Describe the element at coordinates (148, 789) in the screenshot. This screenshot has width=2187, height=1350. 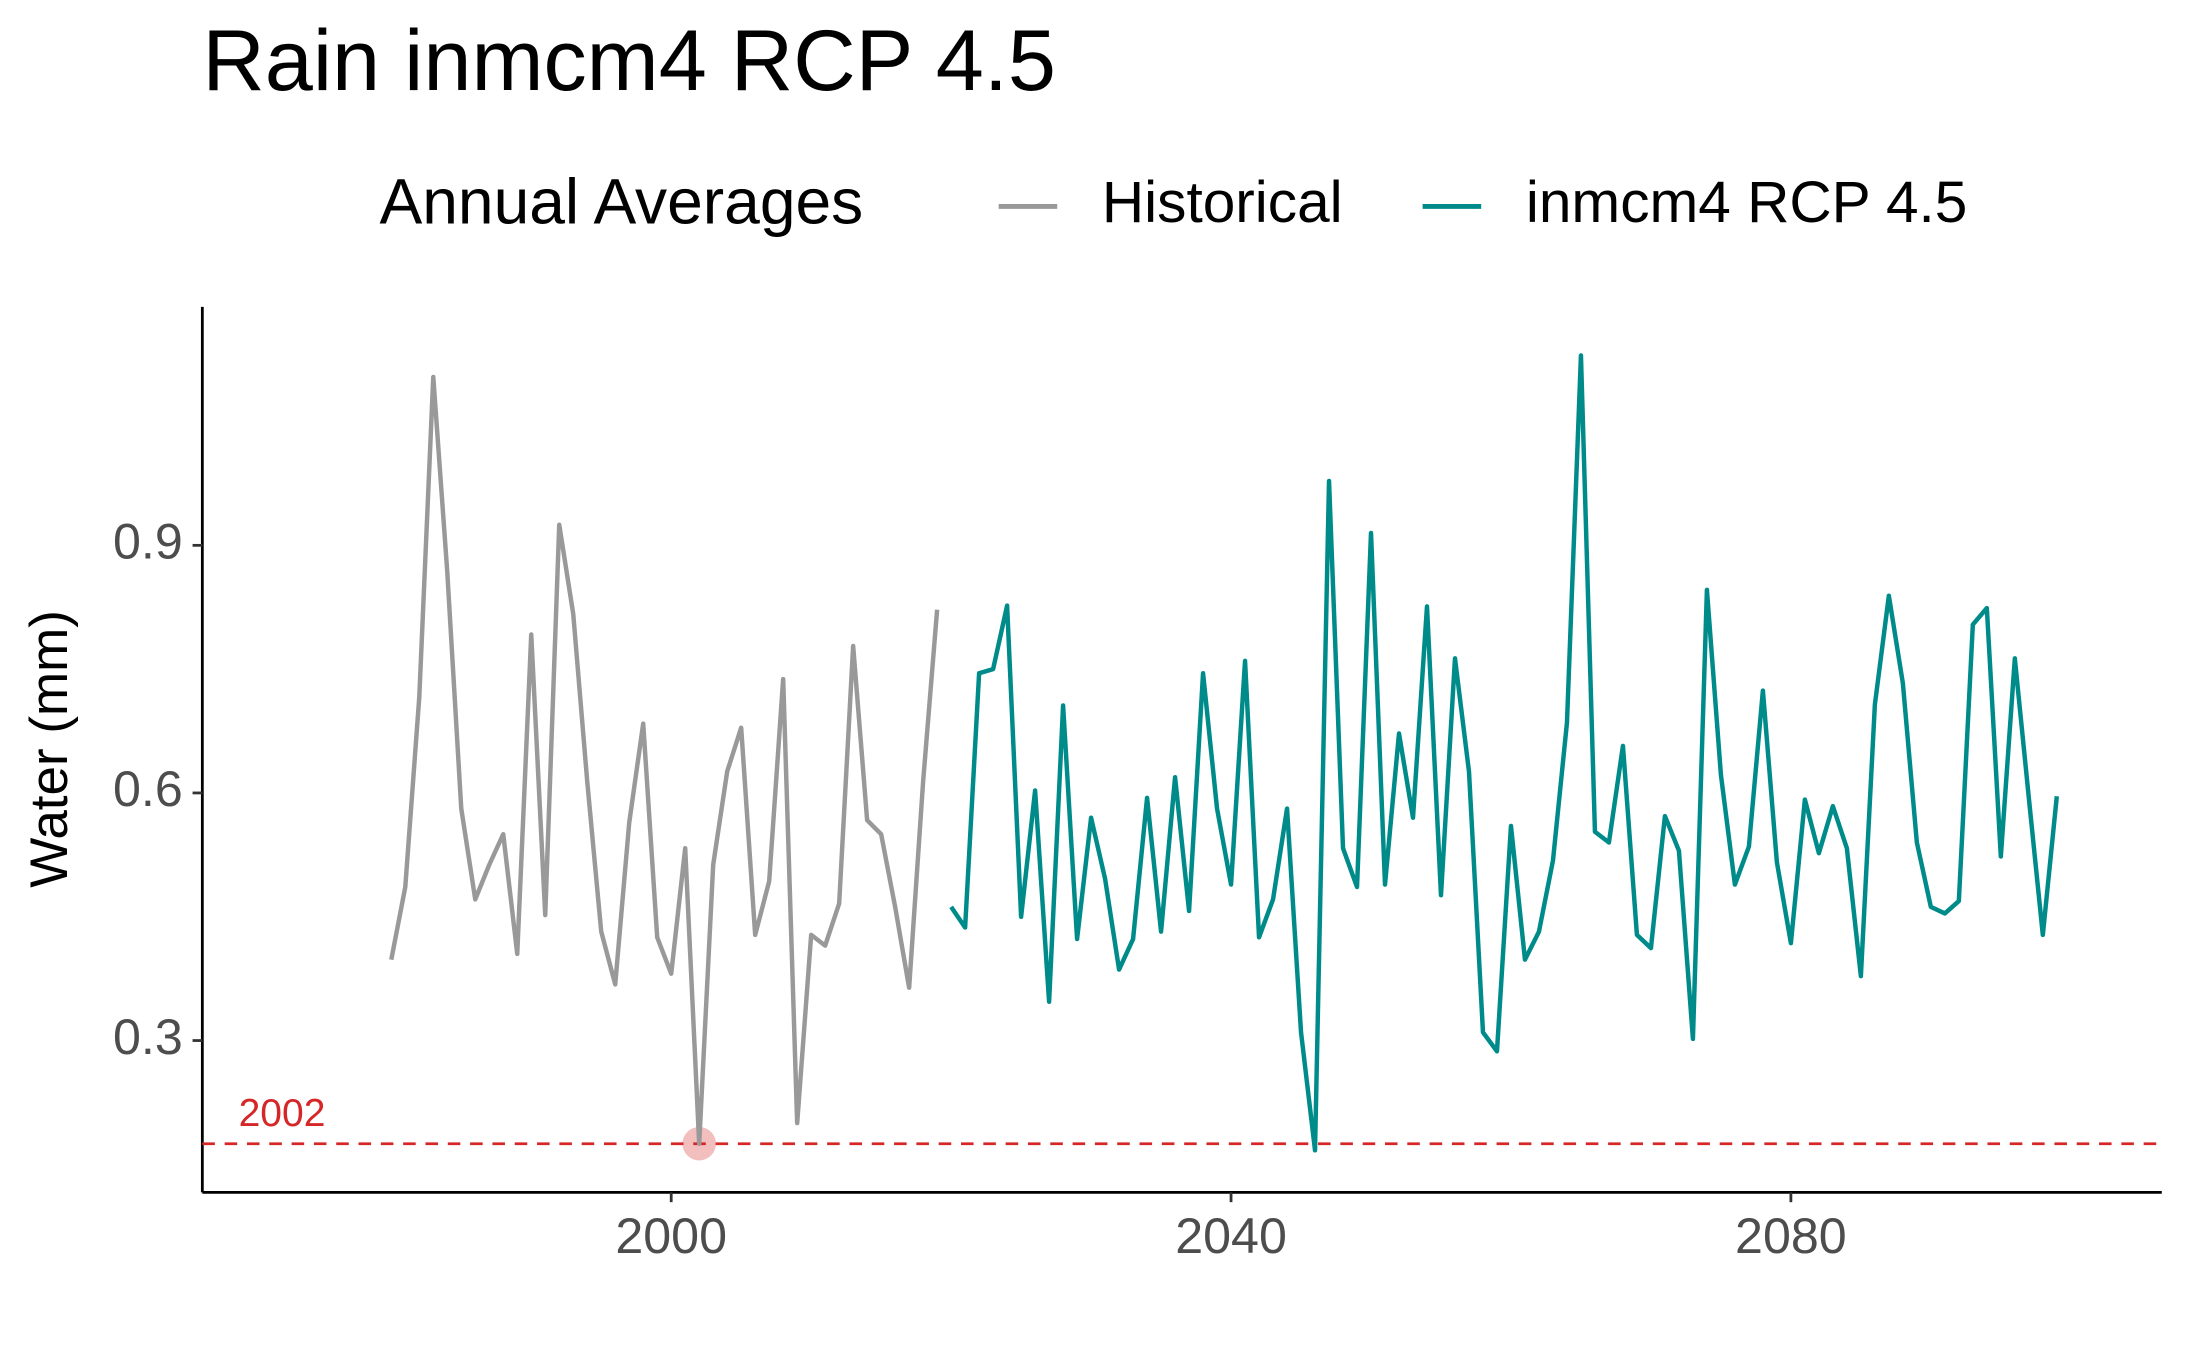
I see `y-tick-label: 0.6` at that location.